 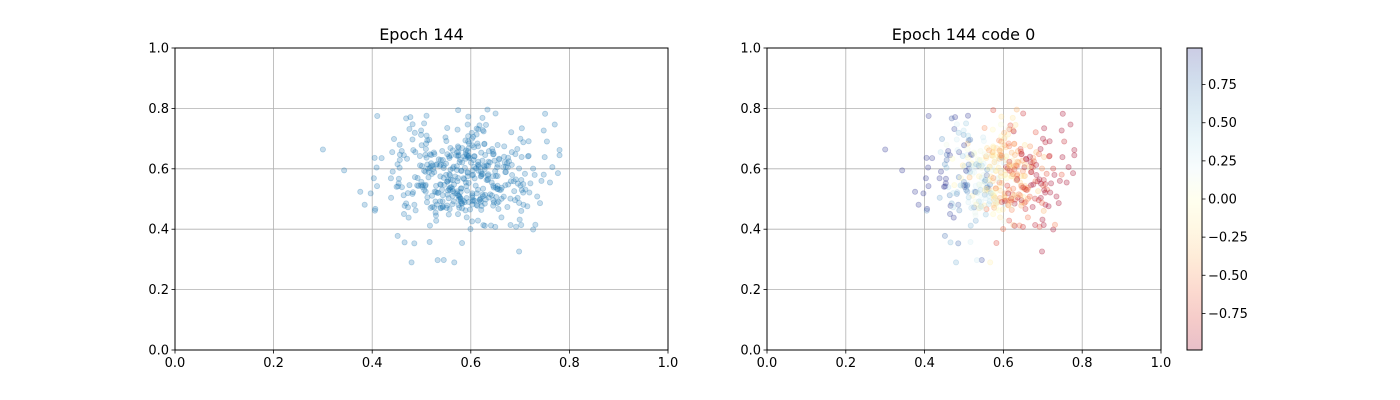 I want to click on x-tick-label: 0.4, so click(x=372, y=363).